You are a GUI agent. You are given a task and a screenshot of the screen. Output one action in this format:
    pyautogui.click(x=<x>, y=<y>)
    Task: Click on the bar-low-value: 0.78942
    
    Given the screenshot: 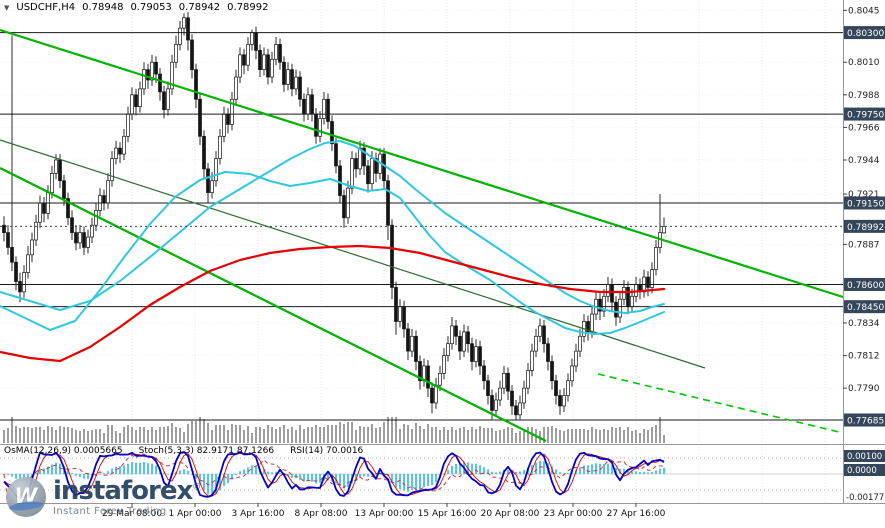 What is the action you would take?
    pyautogui.click(x=199, y=7)
    